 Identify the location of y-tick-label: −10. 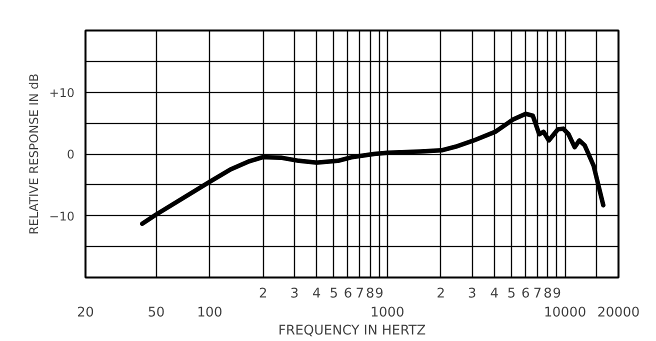
(62, 216).